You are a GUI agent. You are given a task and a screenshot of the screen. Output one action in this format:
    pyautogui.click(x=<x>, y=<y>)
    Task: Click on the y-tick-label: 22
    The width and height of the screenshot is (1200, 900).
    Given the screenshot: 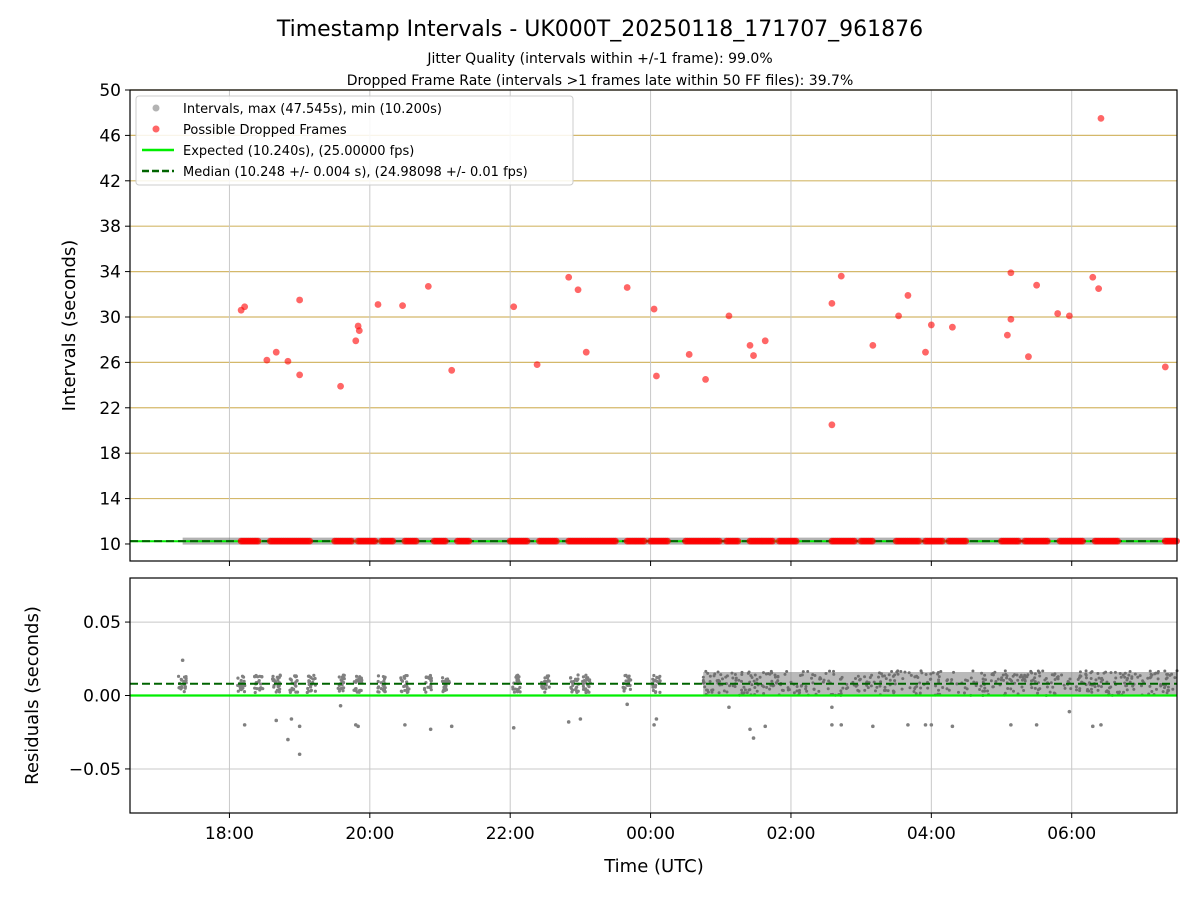 What is the action you would take?
    pyautogui.click(x=110, y=409)
    